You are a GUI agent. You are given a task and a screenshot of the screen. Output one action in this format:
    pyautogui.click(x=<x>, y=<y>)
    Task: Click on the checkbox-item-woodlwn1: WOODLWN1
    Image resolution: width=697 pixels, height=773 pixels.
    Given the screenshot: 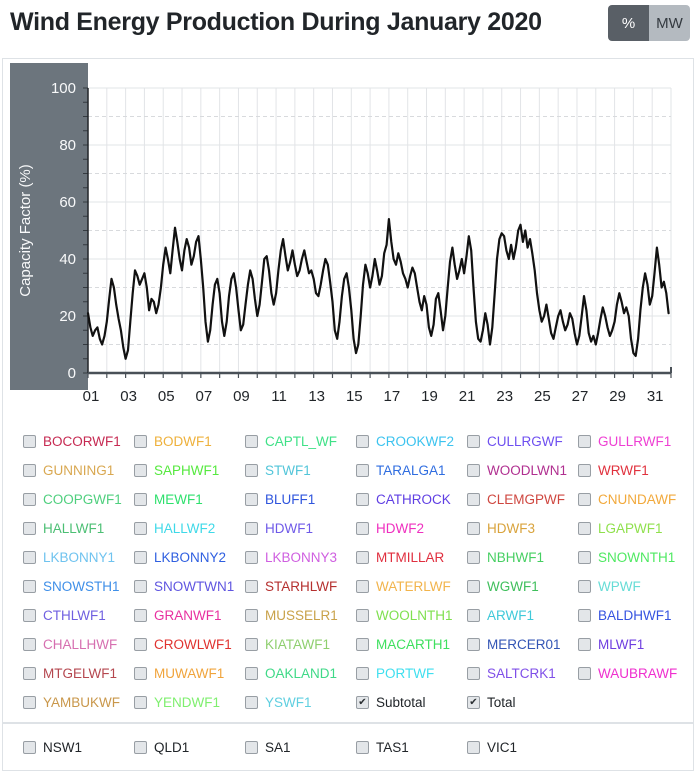 What is the action you would take?
    pyautogui.click(x=522, y=470)
    